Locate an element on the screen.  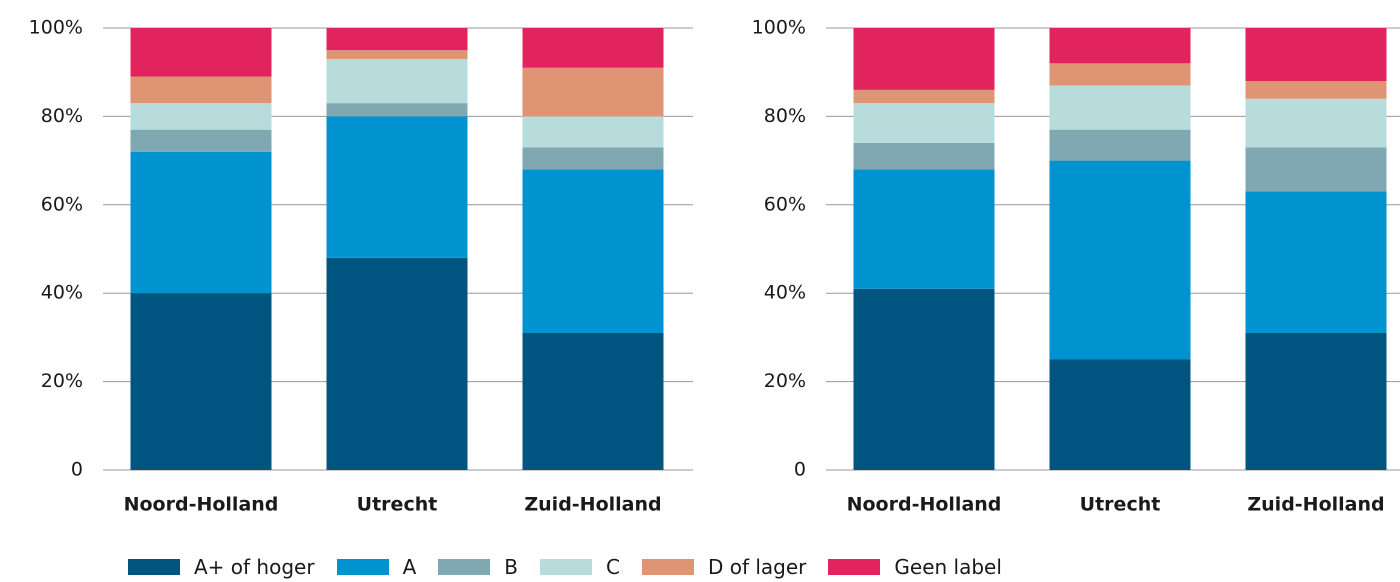
legend-item: Geen label is located at coordinates (915, 567).